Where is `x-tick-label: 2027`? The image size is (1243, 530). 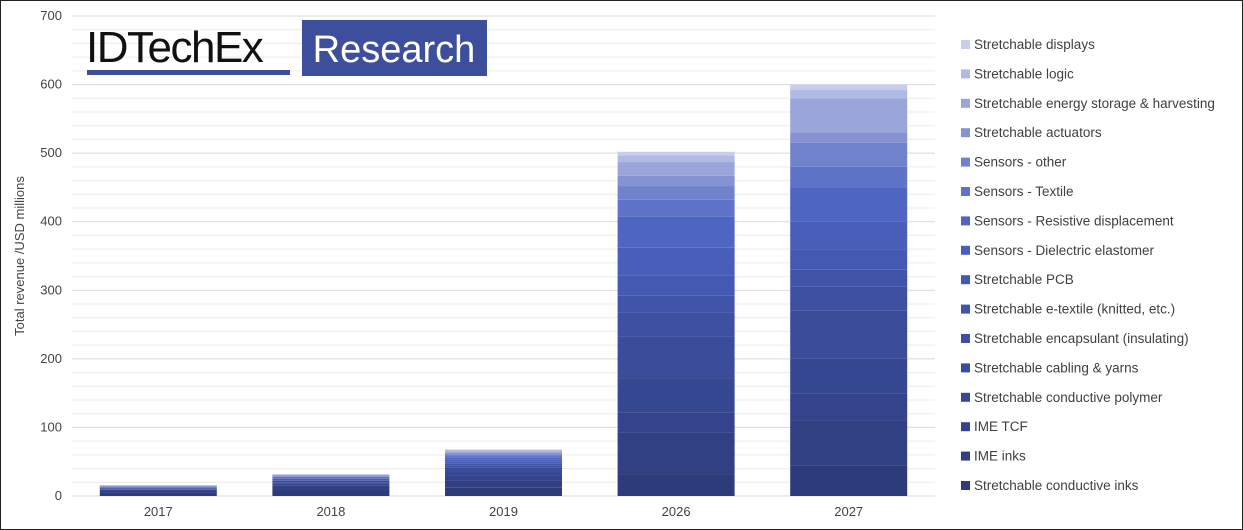
x-tick-label: 2027 is located at coordinates (848, 511).